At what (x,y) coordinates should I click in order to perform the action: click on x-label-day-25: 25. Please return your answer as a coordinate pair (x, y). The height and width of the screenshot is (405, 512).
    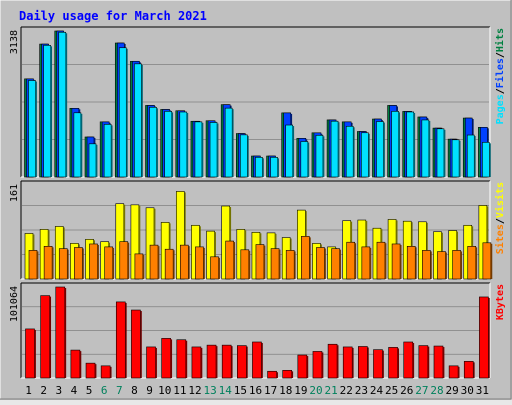
    Looking at the image, I should click on (391, 390).